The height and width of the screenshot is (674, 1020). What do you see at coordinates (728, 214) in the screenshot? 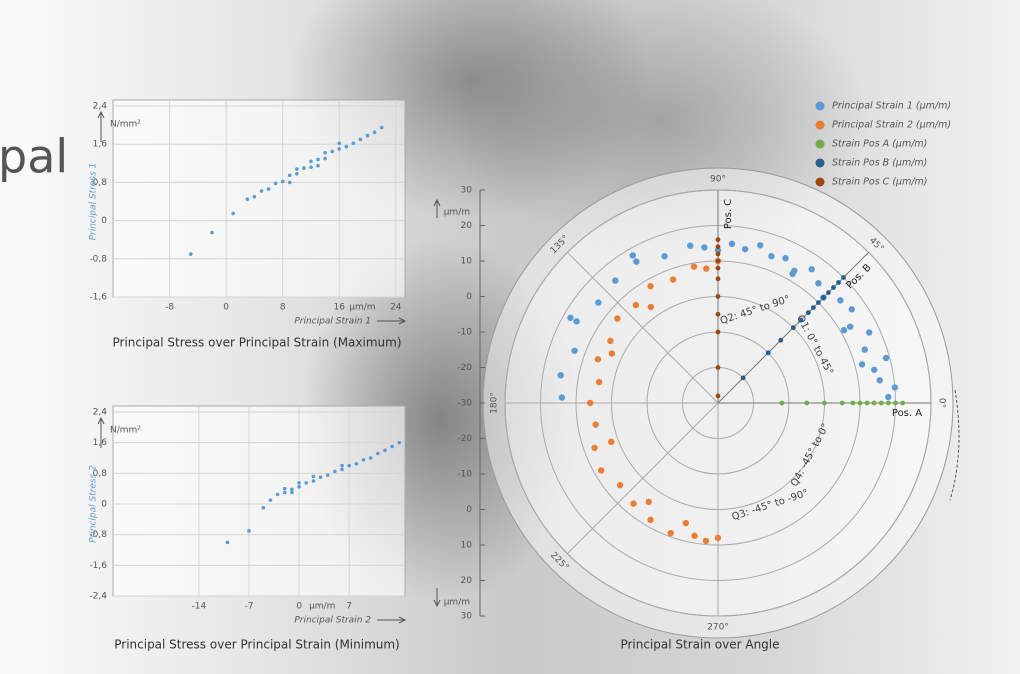
I see `direction-label: Pos. C` at bounding box center [728, 214].